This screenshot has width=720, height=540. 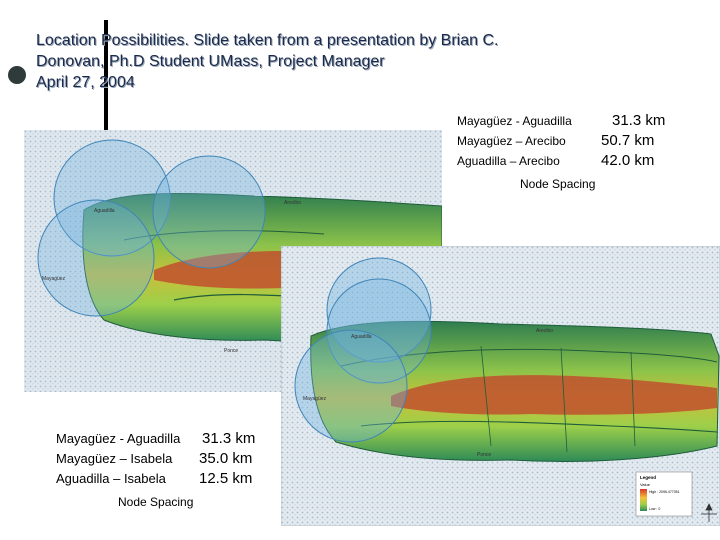 I want to click on distance-label: Aguadilla – Isabela, so click(x=111, y=478).